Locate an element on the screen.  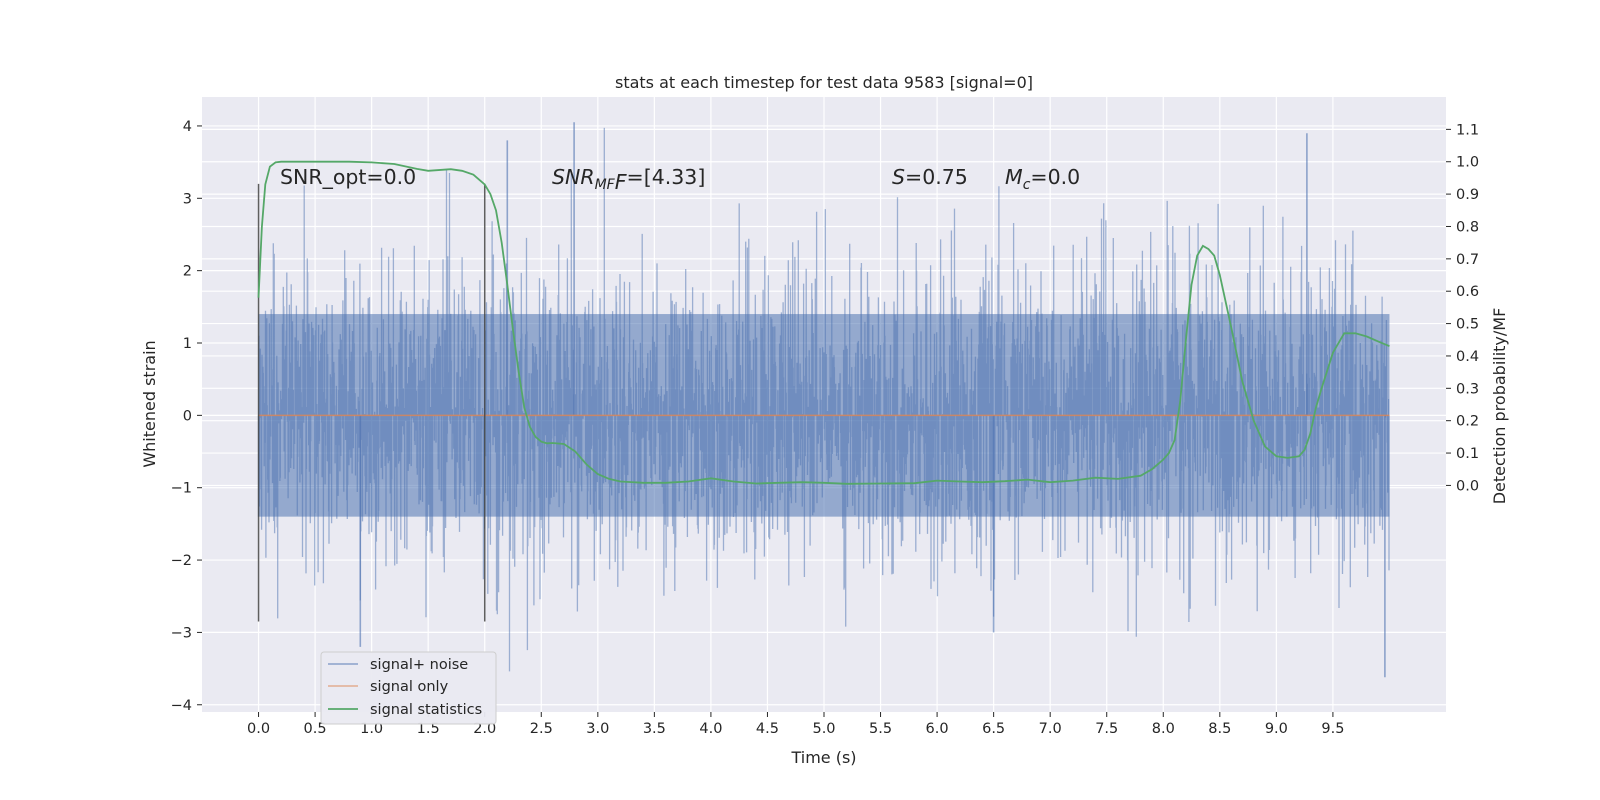
x-tick-label: 6.5 is located at coordinates (993, 729).